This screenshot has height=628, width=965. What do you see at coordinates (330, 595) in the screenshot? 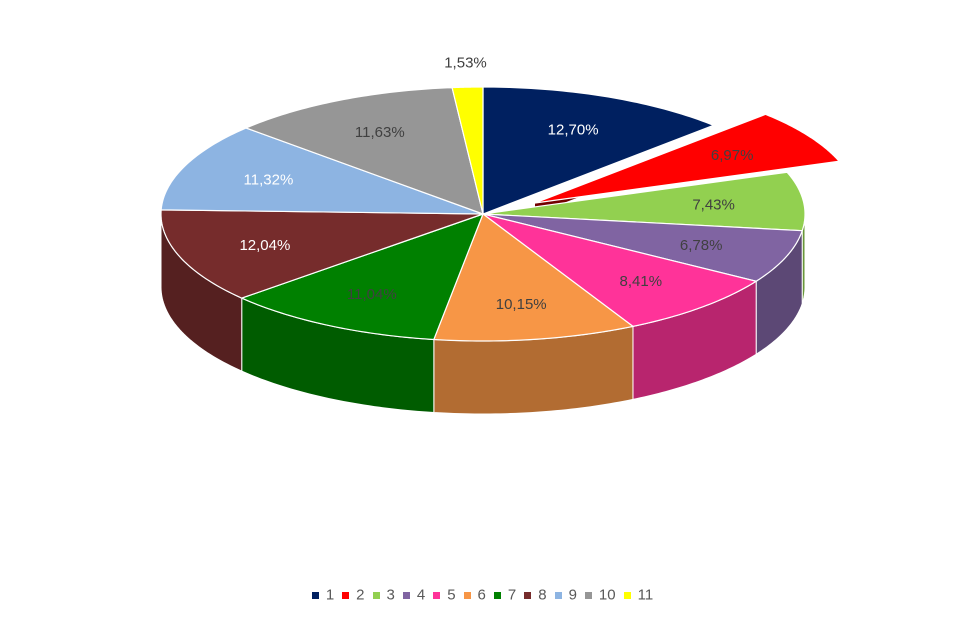
I see `legend-label-1: 1` at bounding box center [330, 595].